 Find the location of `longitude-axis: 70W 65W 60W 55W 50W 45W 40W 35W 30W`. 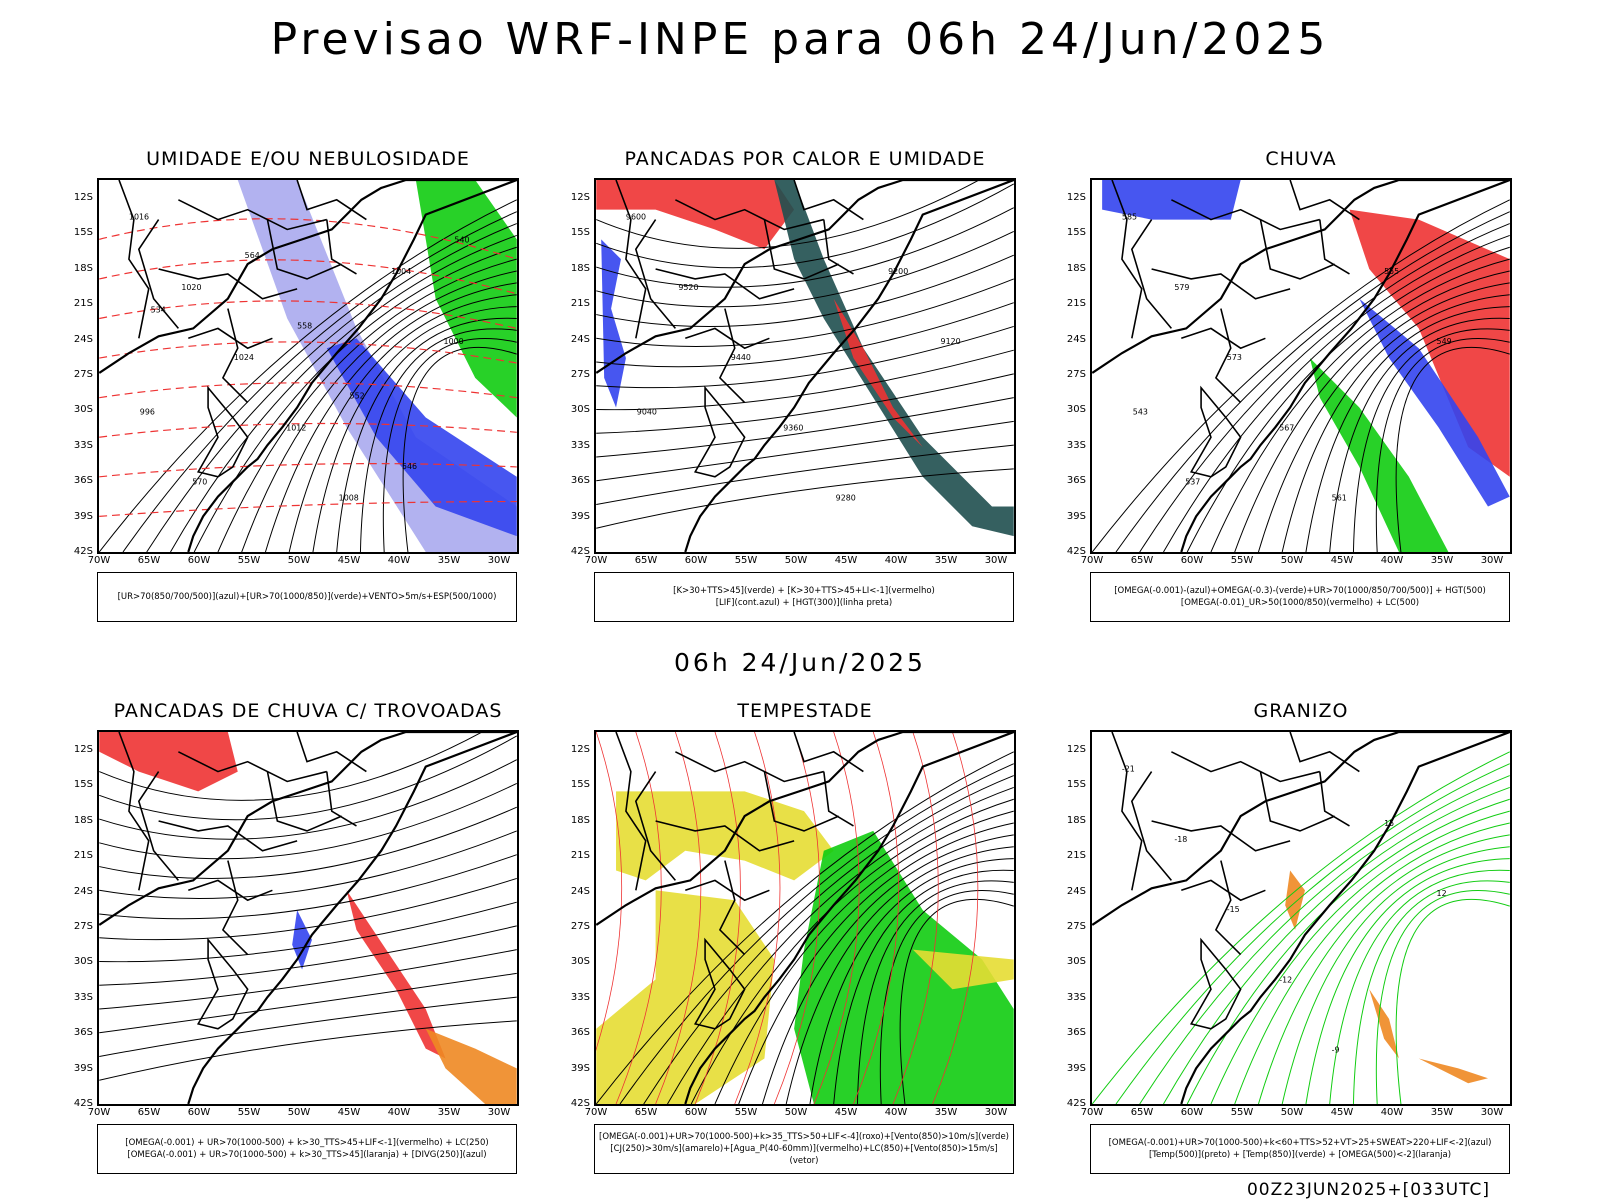

longitude-axis: 70W 65W 60W 55W 50W 45W 40W 35W 30W is located at coordinates (303, 562).